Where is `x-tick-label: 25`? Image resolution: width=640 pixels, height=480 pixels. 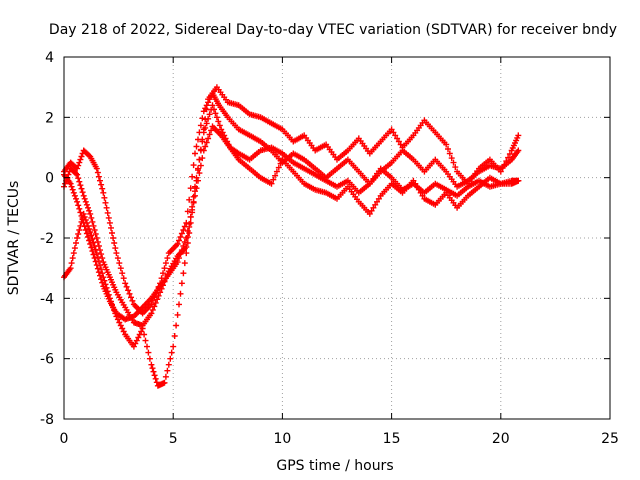 x-tick-label: 25 is located at coordinates (610, 439).